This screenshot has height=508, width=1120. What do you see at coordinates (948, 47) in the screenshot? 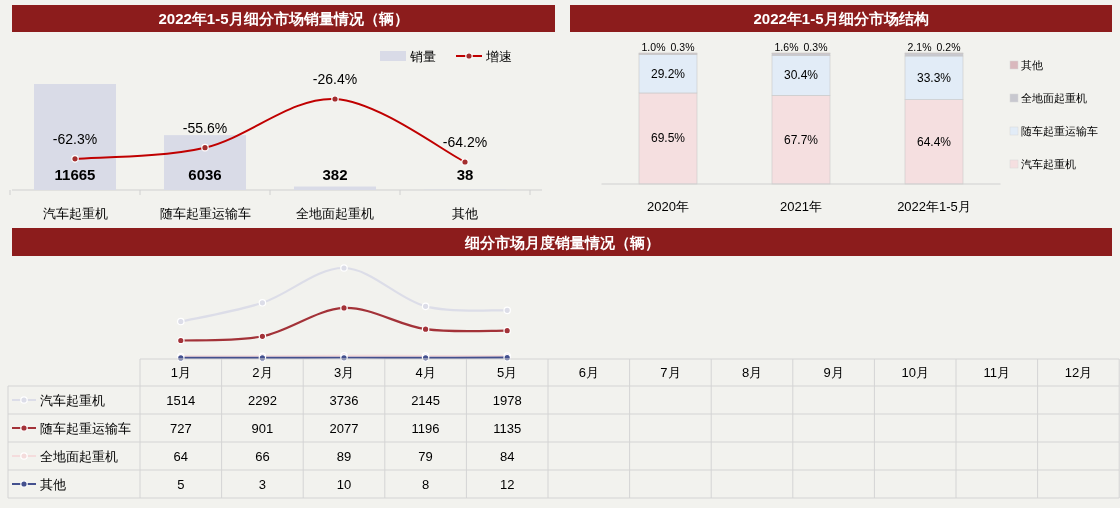
I see `data-label: 0.2%` at bounding box center [948, 47].